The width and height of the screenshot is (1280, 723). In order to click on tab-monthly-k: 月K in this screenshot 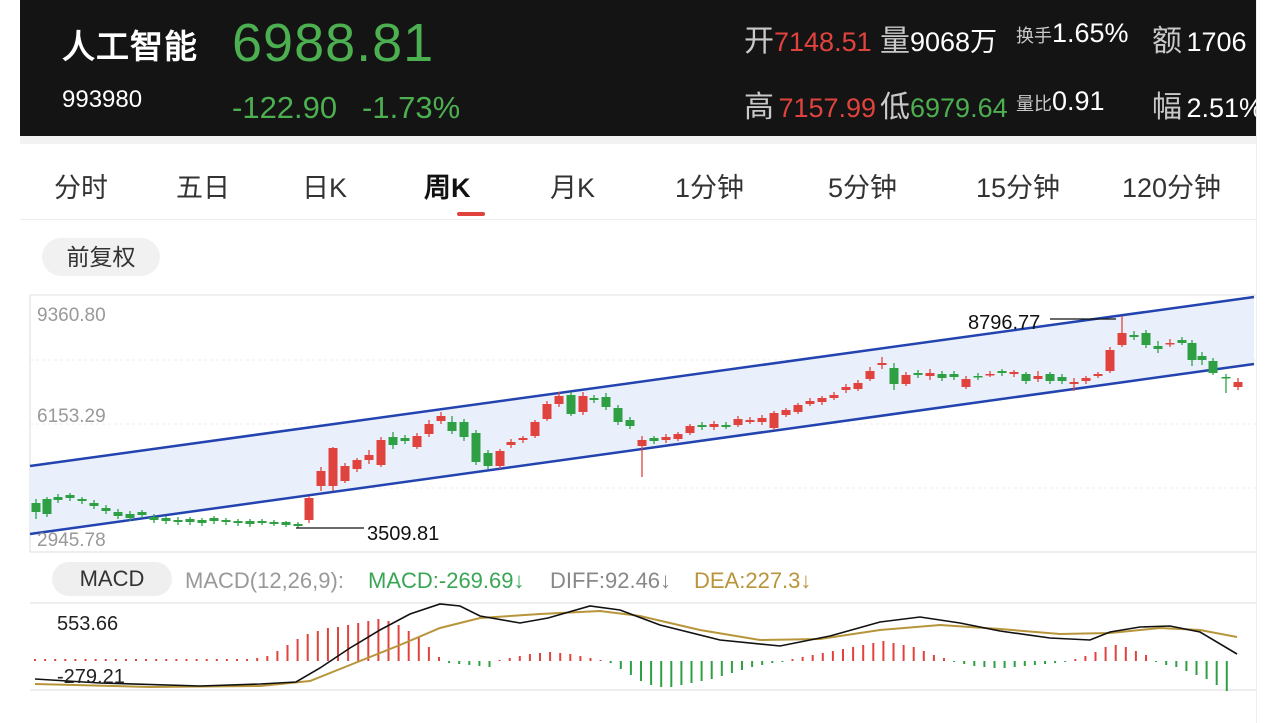, I will do `click(573, 188)`.